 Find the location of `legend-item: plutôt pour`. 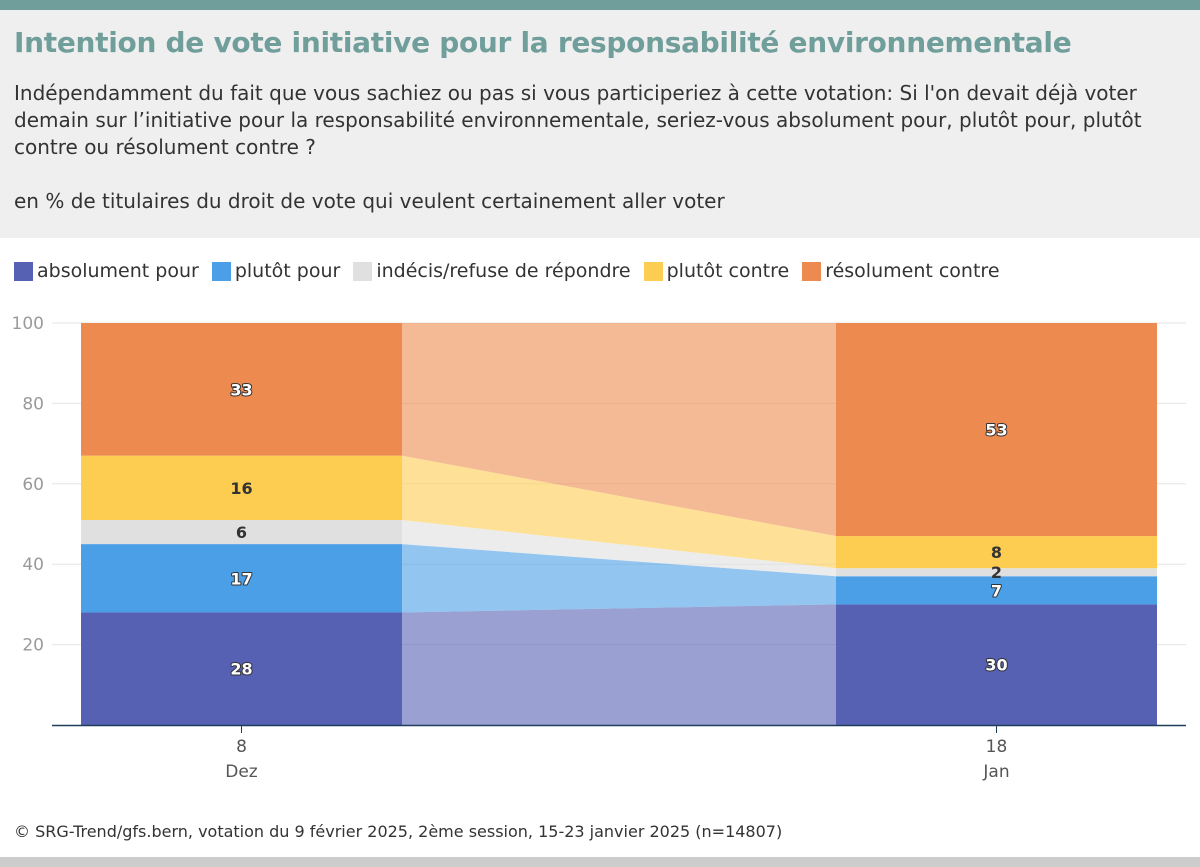

legend-item: plutôt pour is located at coordinates (276, 271).